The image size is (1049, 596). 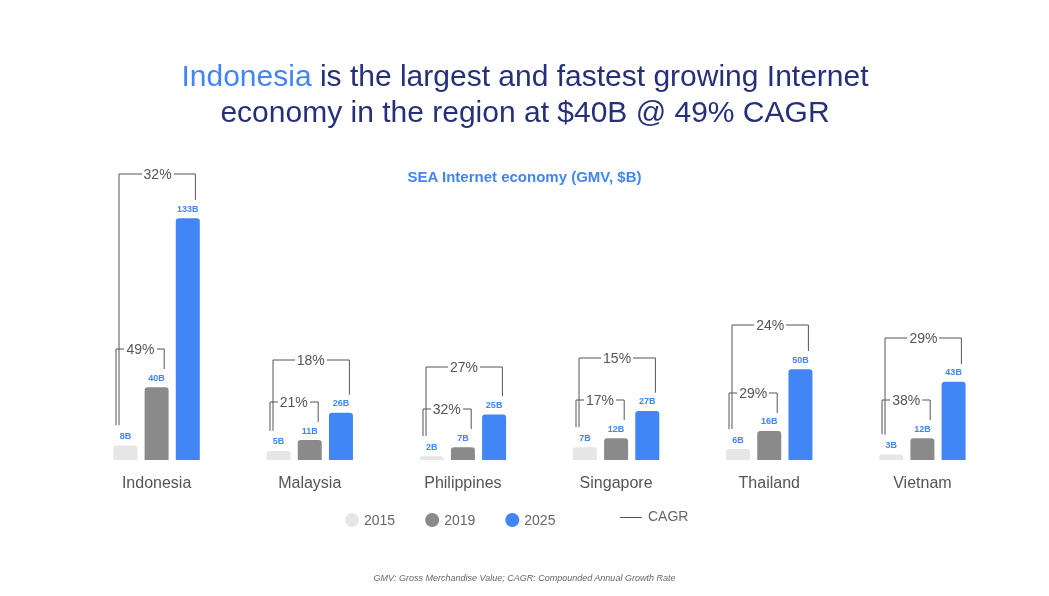 What do you see at coordinates (524, 176) in the screenshot?
I see `chart-subtitle: SEA Internet economy (GMV, $B)` at bounding box center [524, 176].